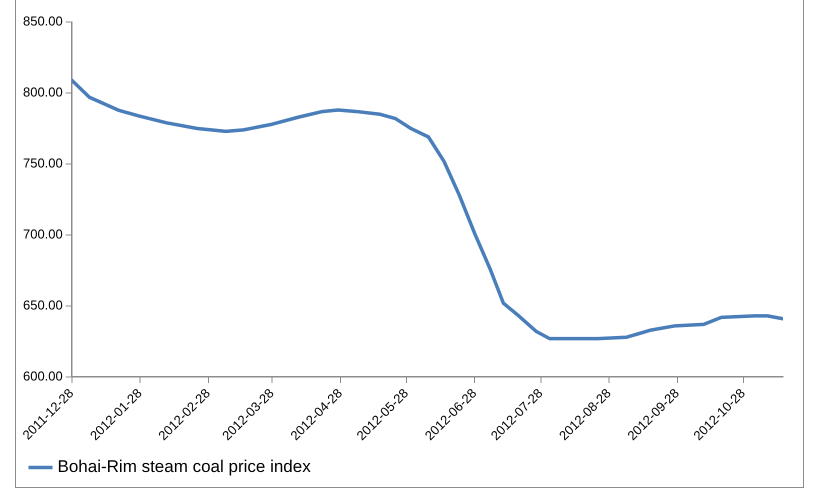 Image resolution: width=819 pixels, height=490 pixels. I want to click on y-tick-label: 750.00, so click(42, 163).